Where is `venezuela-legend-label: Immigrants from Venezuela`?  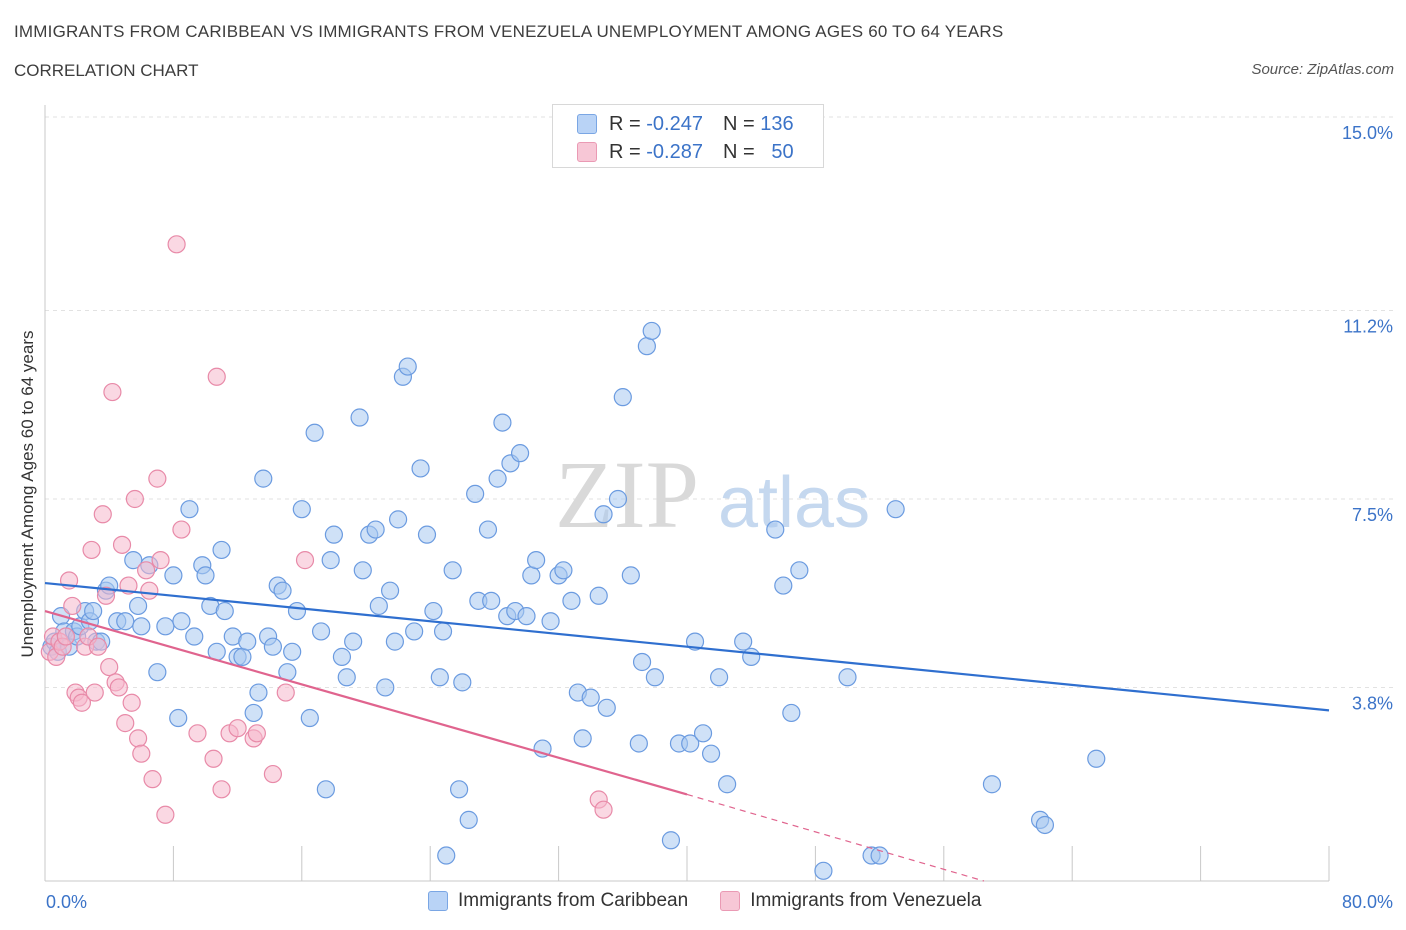 venezuela-legend-label: Immigrants from Venezuela is located at coordinates (866, 900).